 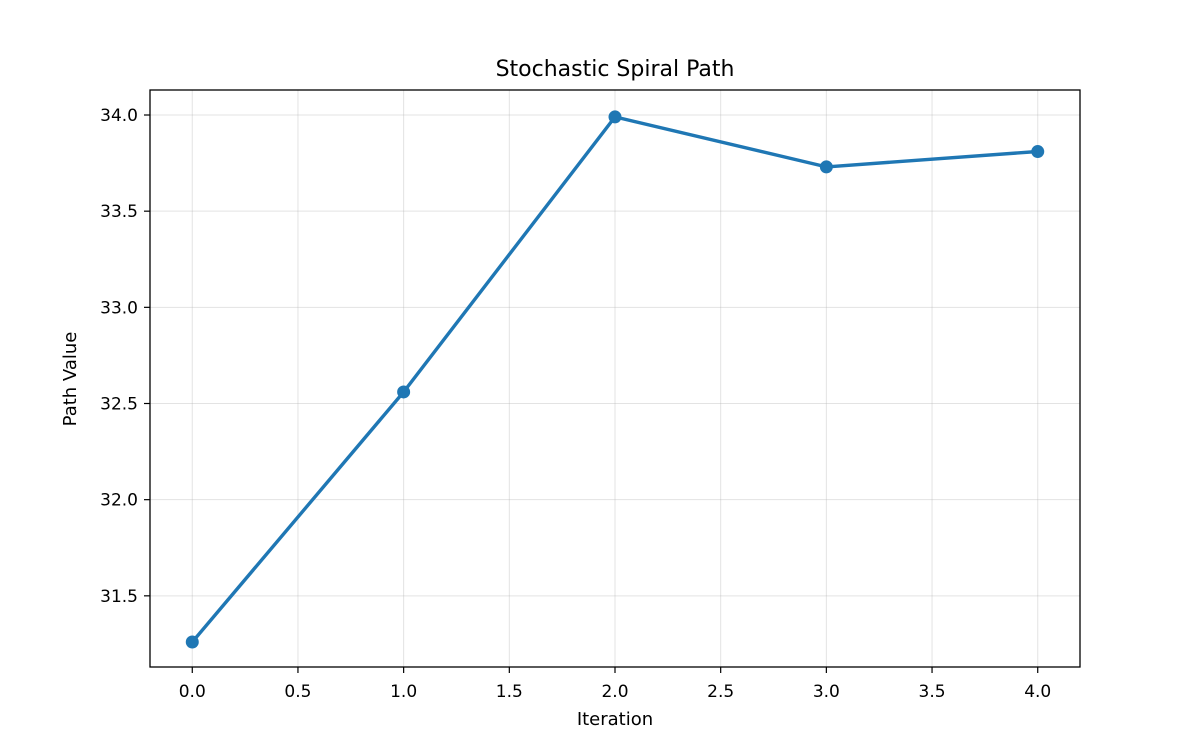 What do you see at coordinates (125, 356) in the screenshot?
I see `y-axis: 31.5 32.0 32.5 33.0 33.5 34.0` at bounding box center [125, 356].